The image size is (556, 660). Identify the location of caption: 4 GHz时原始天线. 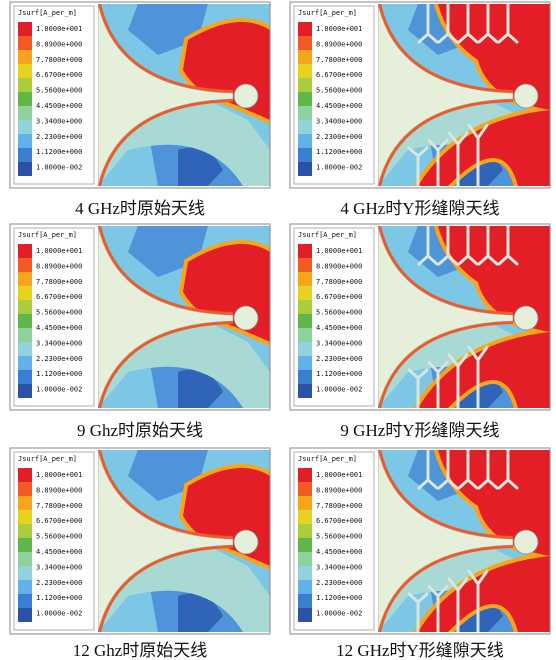
(140, 208).